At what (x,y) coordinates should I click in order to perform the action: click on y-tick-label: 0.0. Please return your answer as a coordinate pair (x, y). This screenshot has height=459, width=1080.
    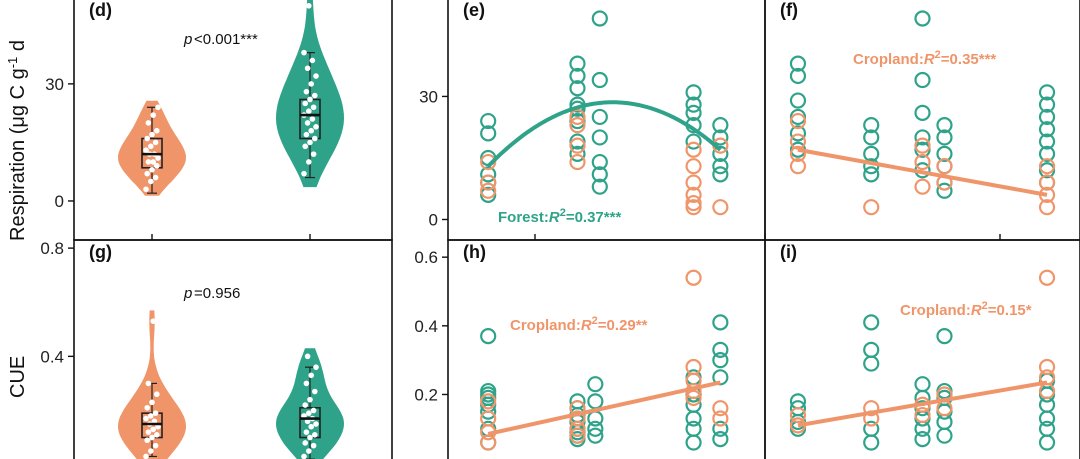
    Looking at the image, I should click on (52, 457).